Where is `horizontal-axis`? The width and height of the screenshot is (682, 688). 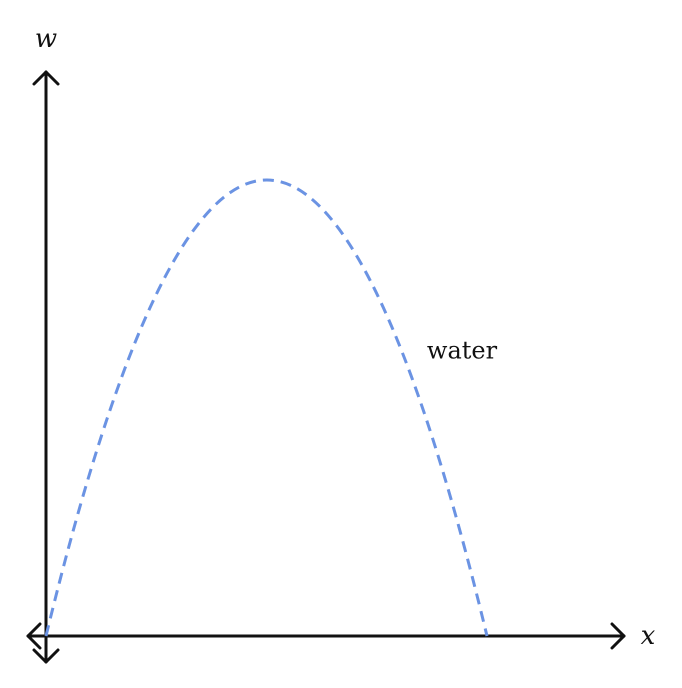
horizontal-axis is located at coordinates (326, 636).